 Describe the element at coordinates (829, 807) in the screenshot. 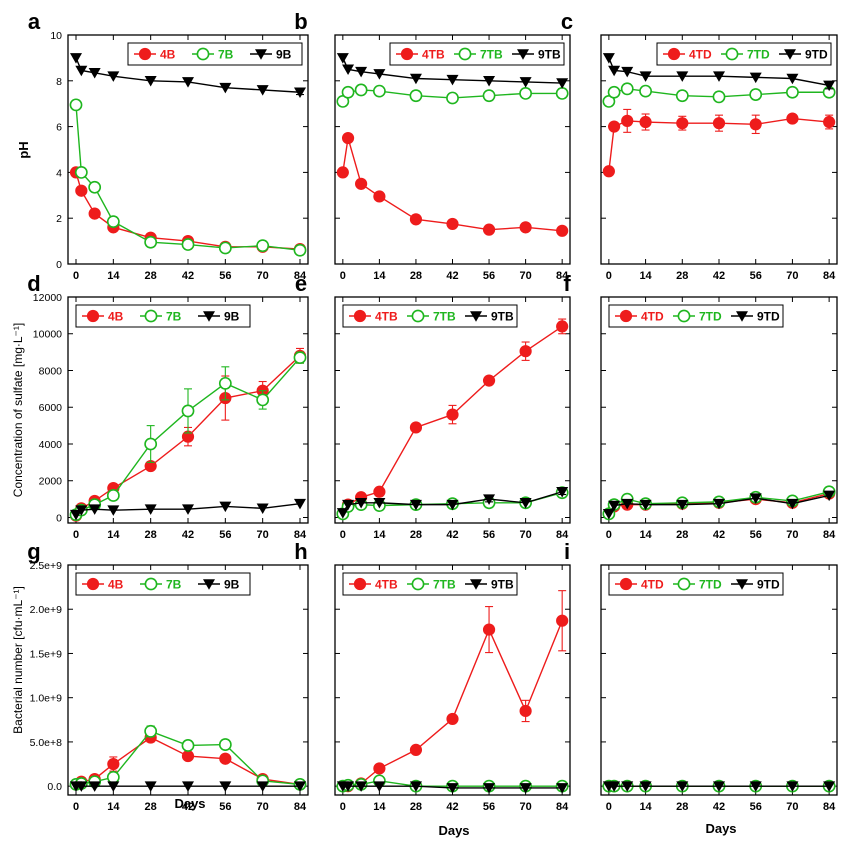

I see `panel-i-xtick-label: 84` at that location.